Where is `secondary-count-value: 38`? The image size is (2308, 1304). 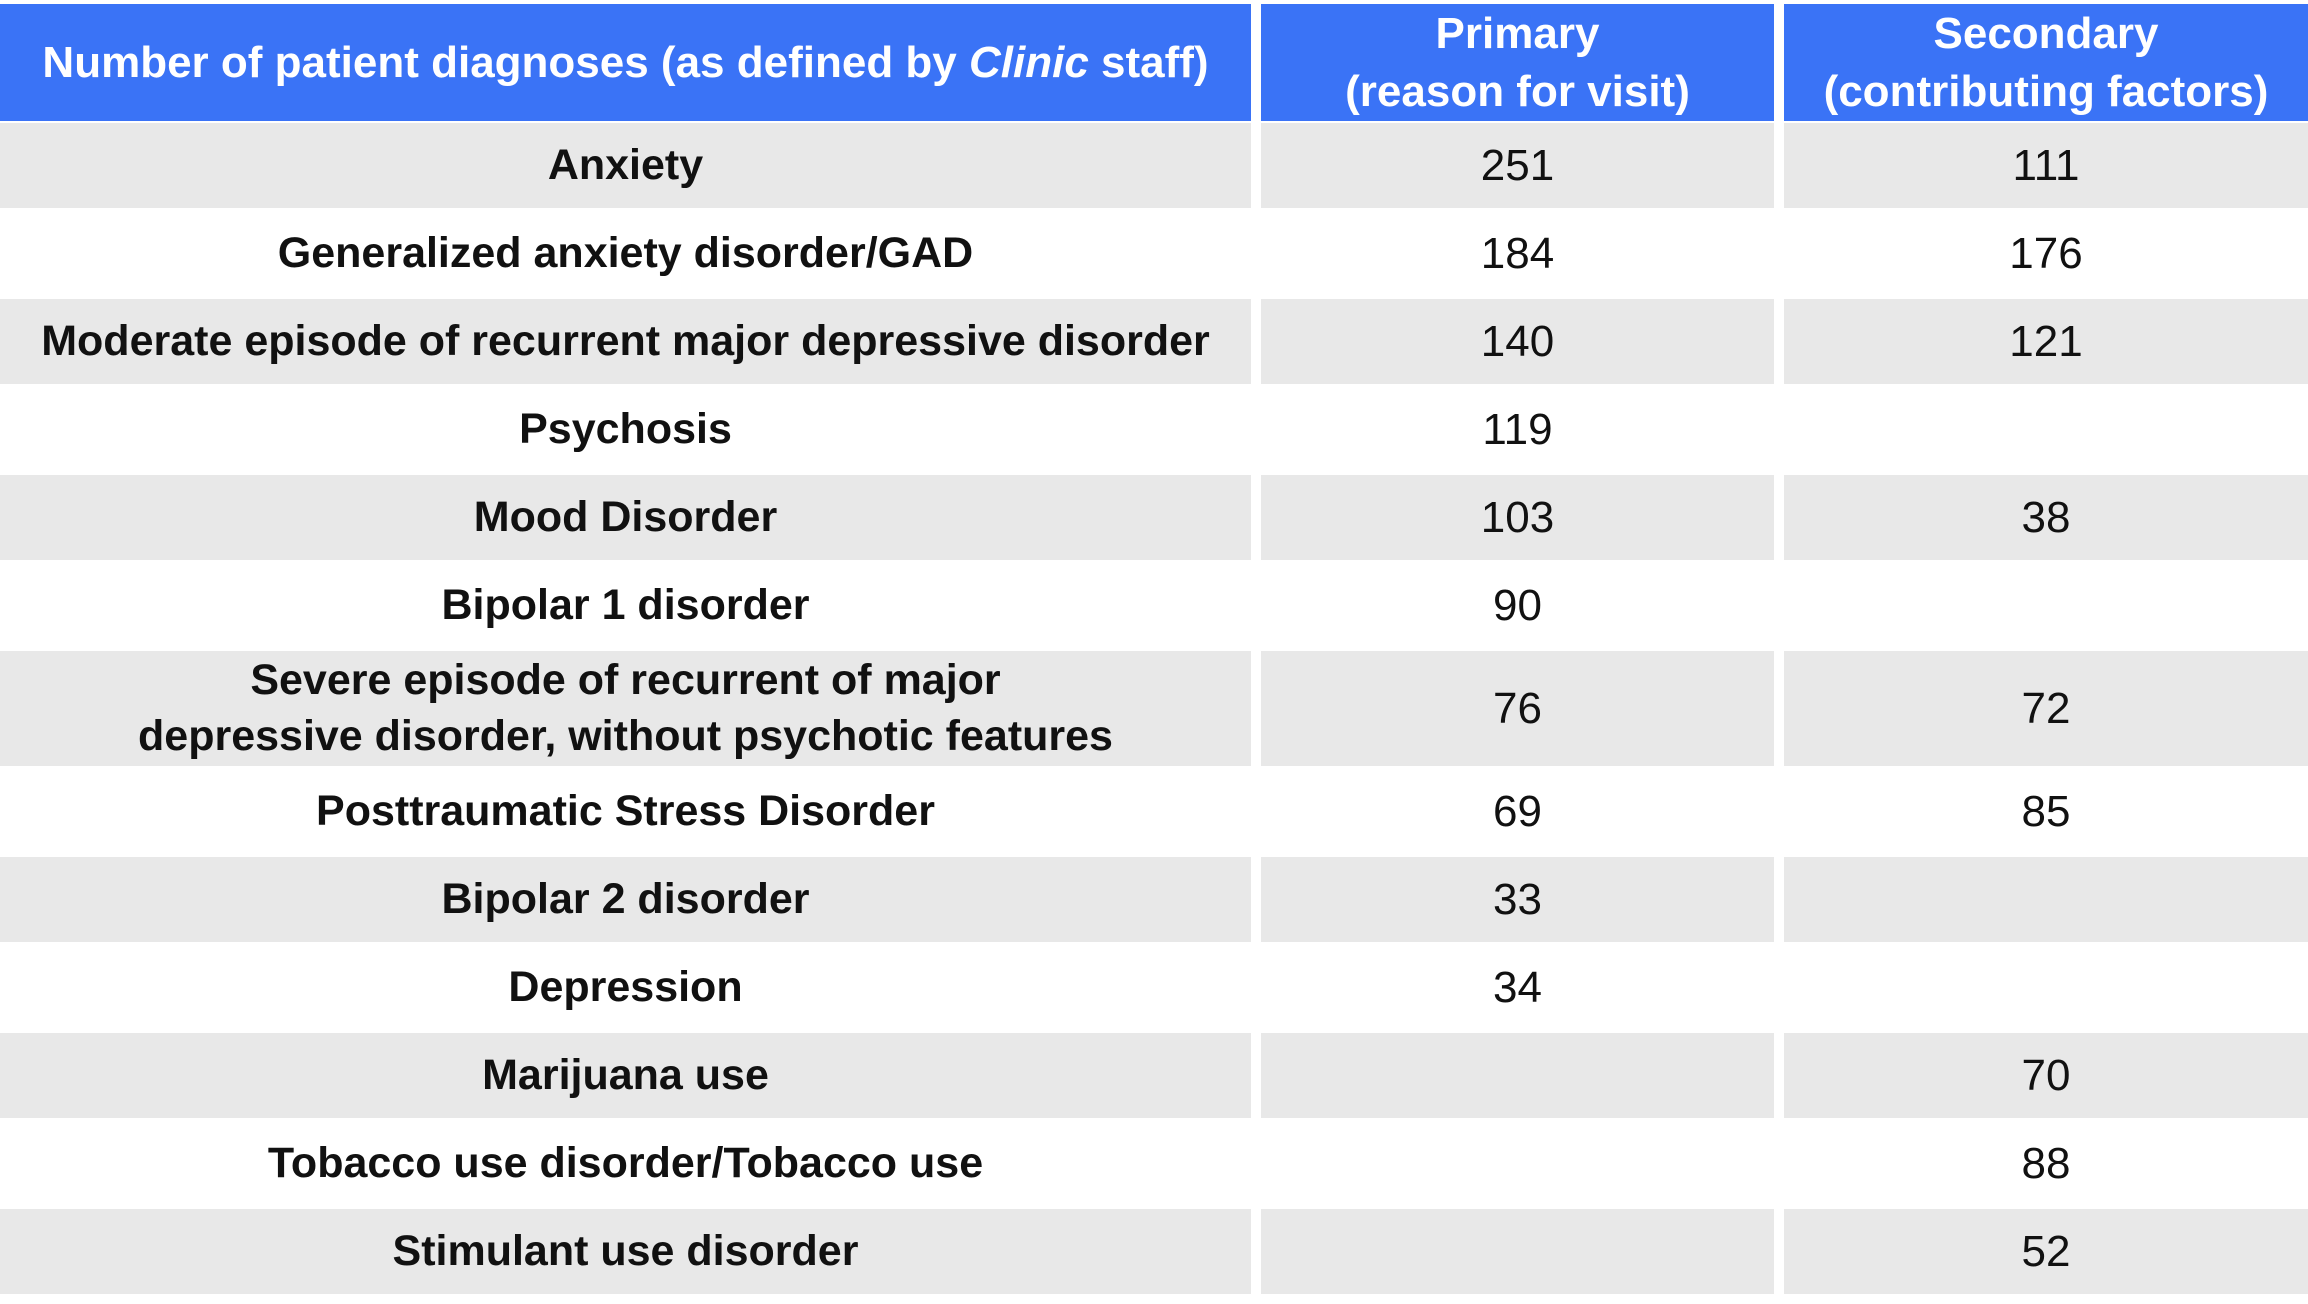
secondary-count-value: 38 is located at coordinates (2046, 517).